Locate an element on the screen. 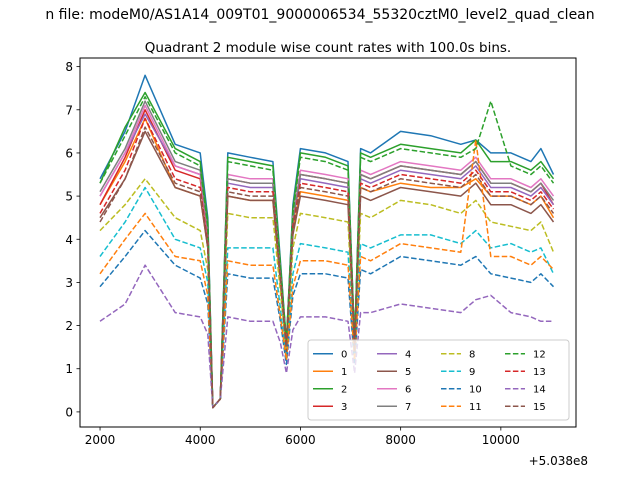 Image resolution: width=640 pixels, height=480 pixels. x-tick-label: 4000 is located at coordinates (200, 440).